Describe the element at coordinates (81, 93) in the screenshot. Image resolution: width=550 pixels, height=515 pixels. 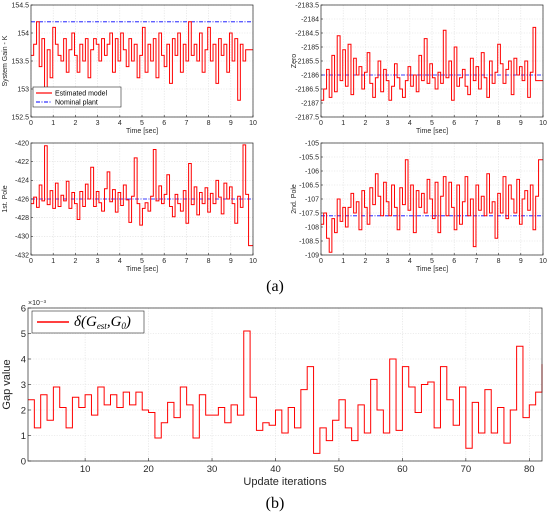
I see `legend-label-estimated: Estimated model` at that location.